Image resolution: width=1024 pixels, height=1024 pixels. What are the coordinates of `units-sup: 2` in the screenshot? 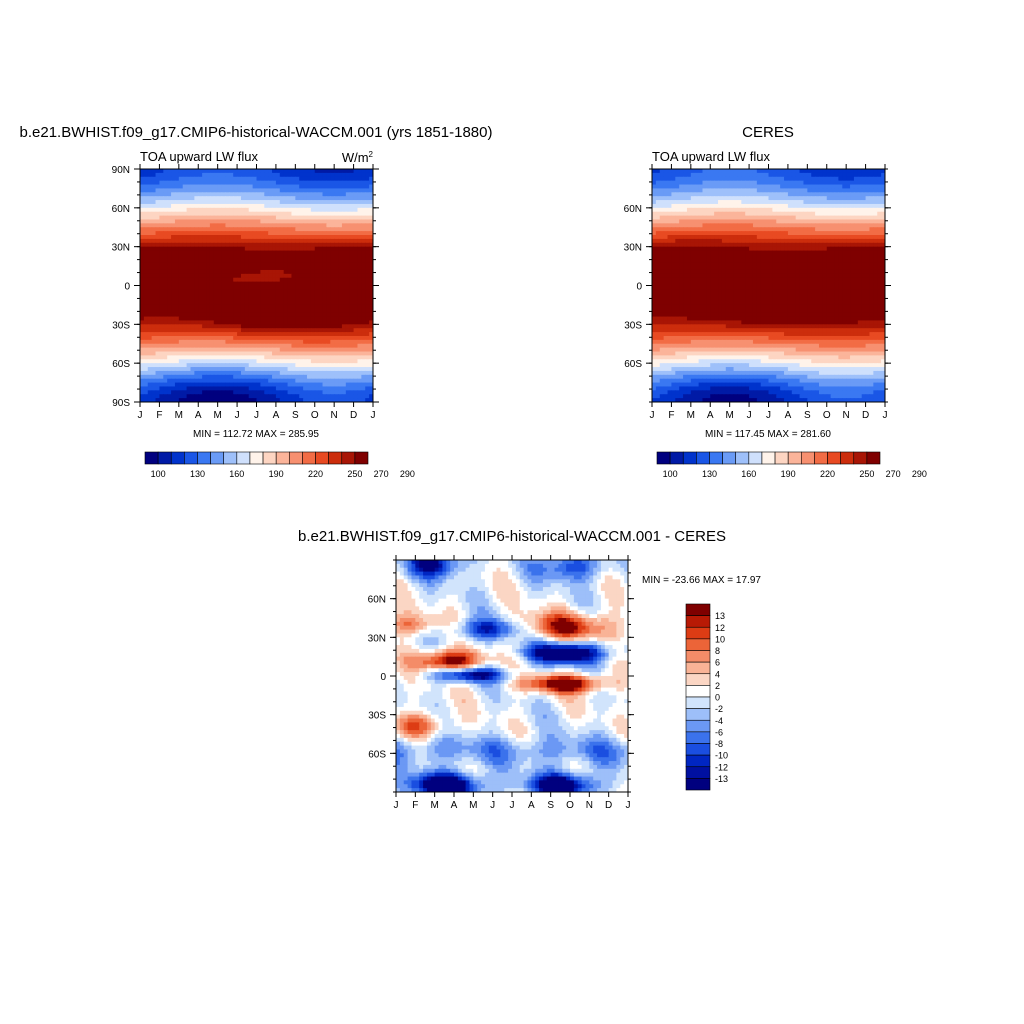 It's located at (371, 154).